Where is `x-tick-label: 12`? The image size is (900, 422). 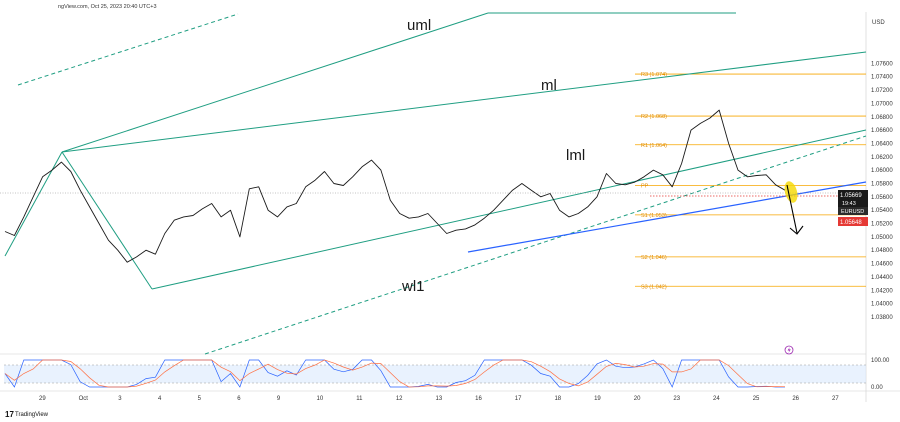
x-tick-label: 12 is located at coordinates (399, 399).